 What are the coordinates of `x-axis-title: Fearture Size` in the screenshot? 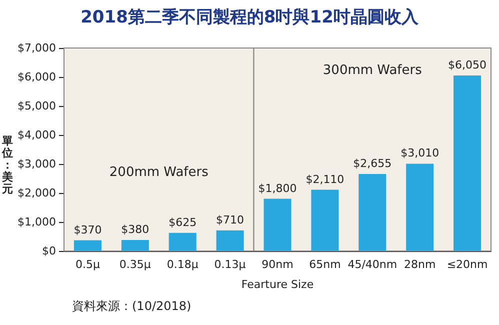 It's located at (277, 284).